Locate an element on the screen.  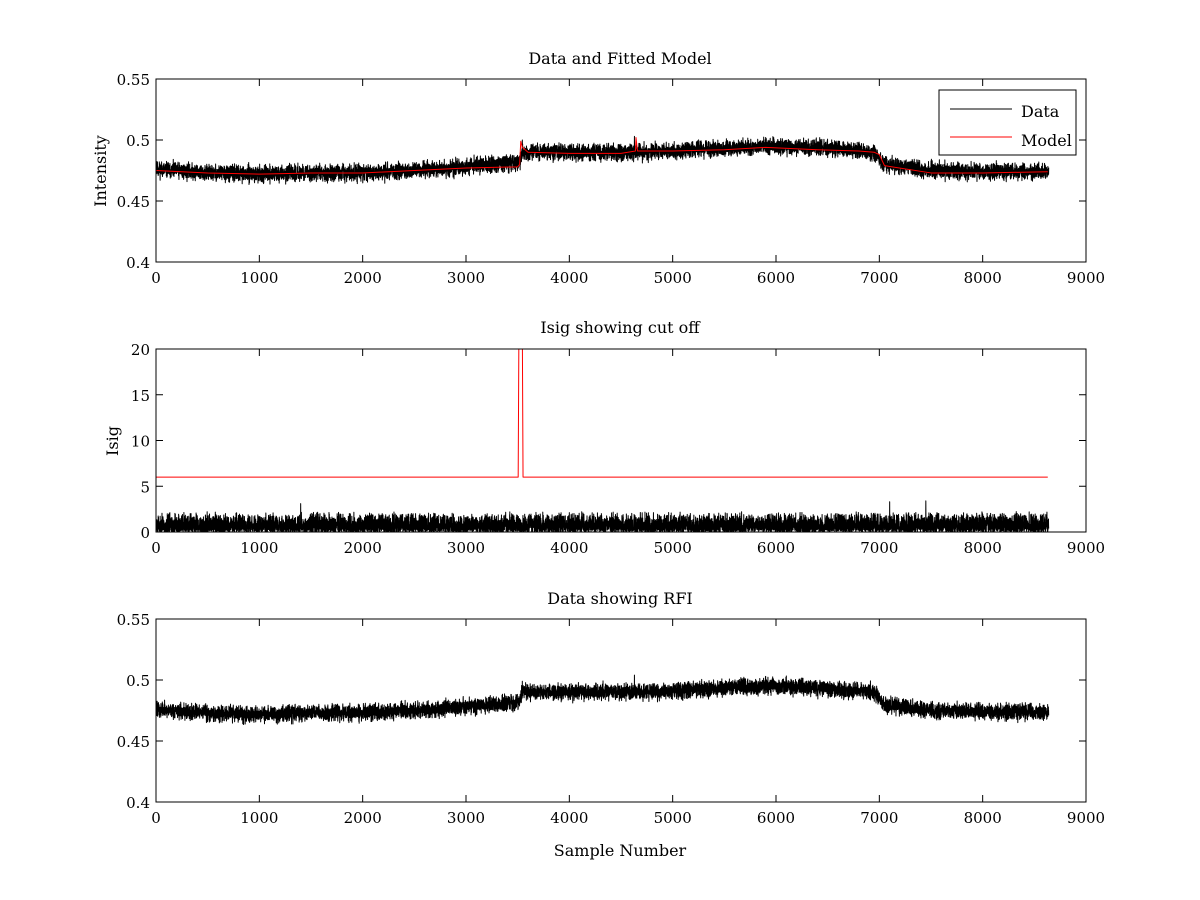
bottom-series-group is located at coordinates (603, 700).